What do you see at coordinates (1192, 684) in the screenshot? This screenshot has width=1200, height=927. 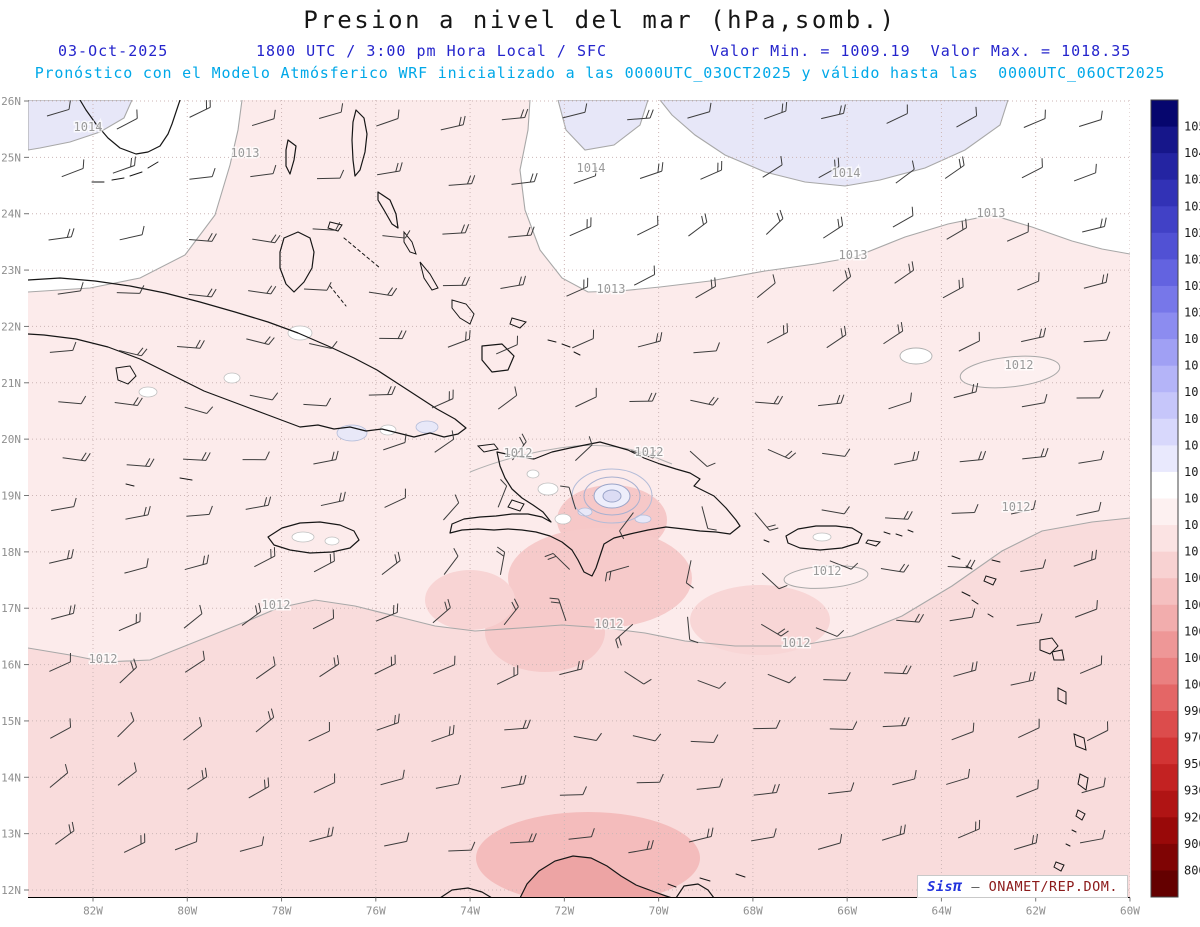 I see `colorbar-tick-label: 1000` at bounding box center [1192, 684].